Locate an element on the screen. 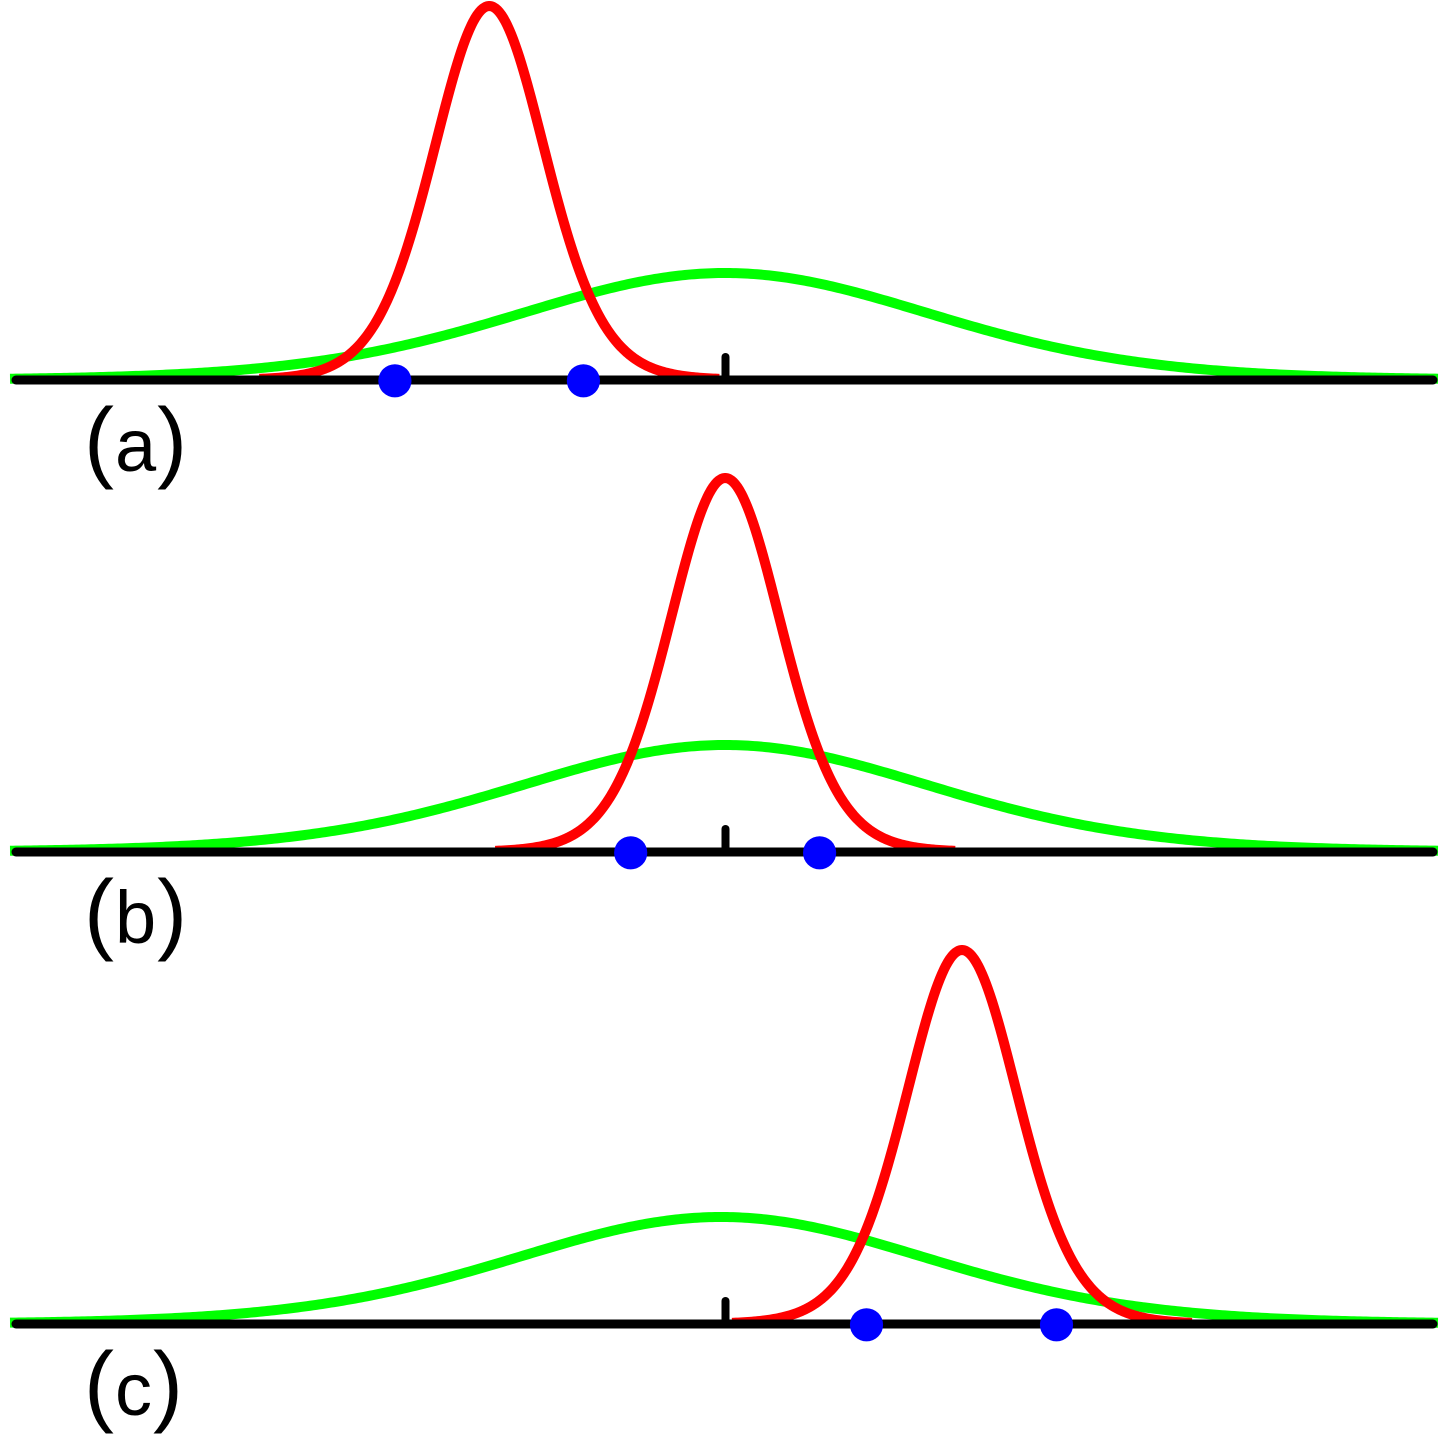 This screenshot has width=1442, height=1442. svg-text: (a) is located at coordinates (136, 441).